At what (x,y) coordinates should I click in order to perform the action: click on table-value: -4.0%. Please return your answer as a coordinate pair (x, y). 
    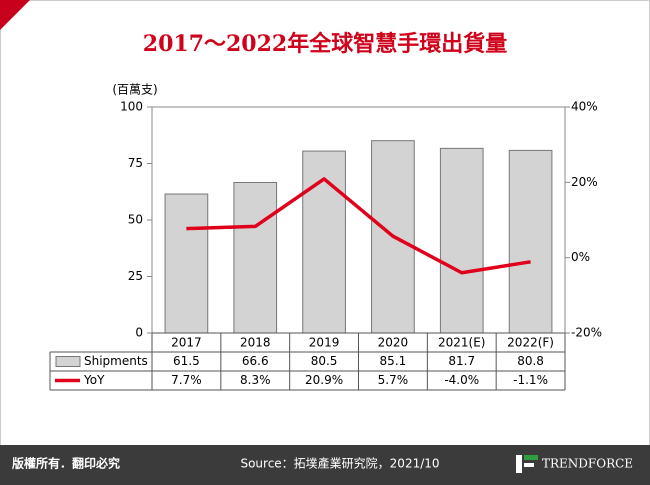
    Looking at the image, I should click on (461, 380).